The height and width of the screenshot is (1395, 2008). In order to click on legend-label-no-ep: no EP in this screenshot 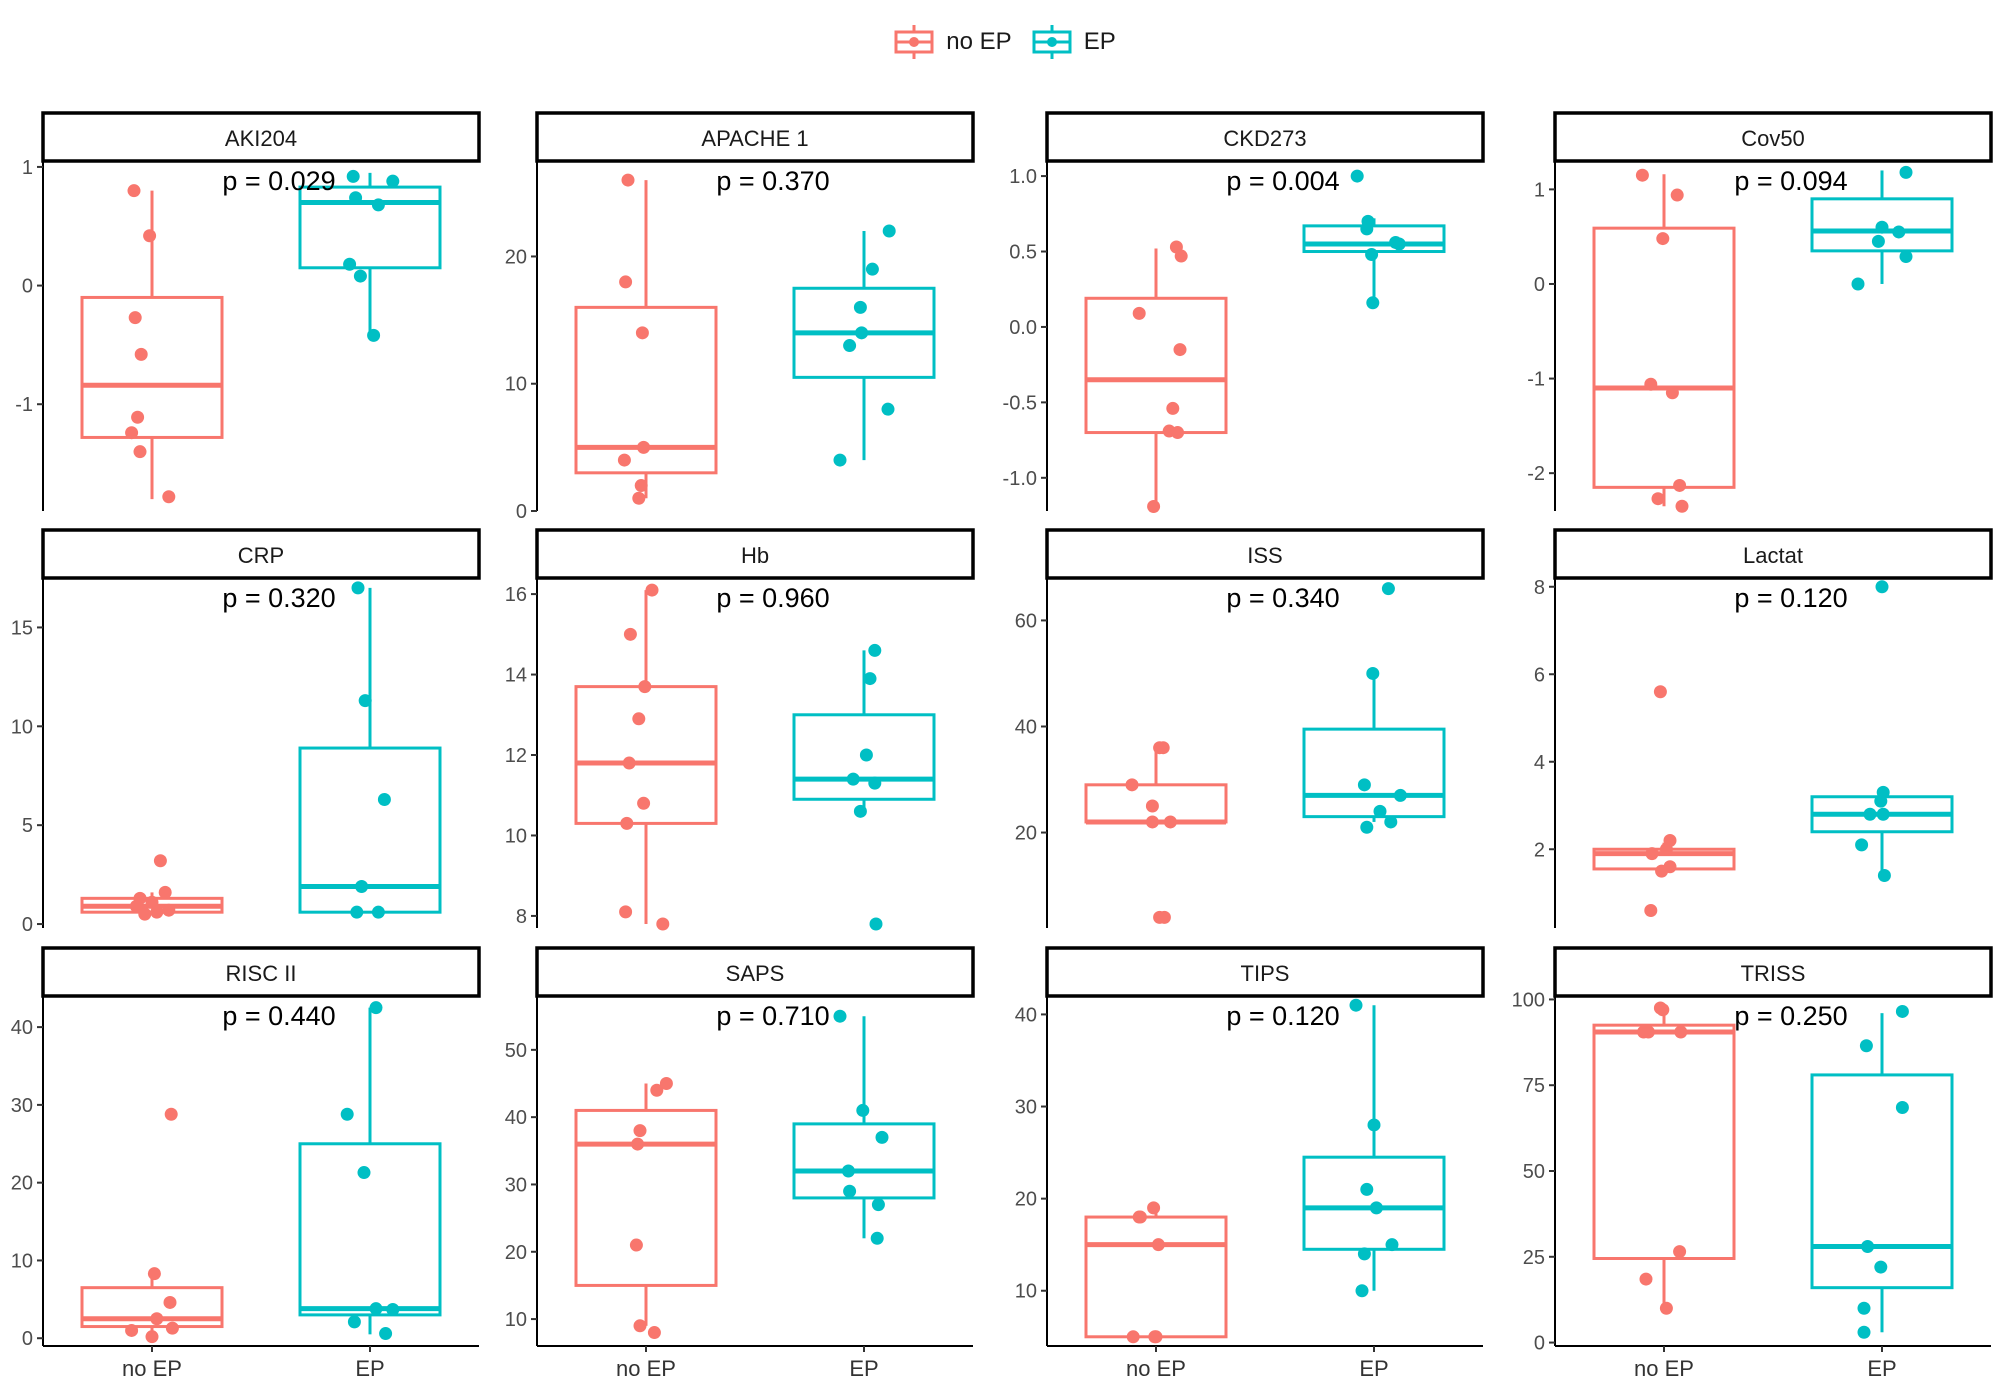, I will do `click(979, 41)`.